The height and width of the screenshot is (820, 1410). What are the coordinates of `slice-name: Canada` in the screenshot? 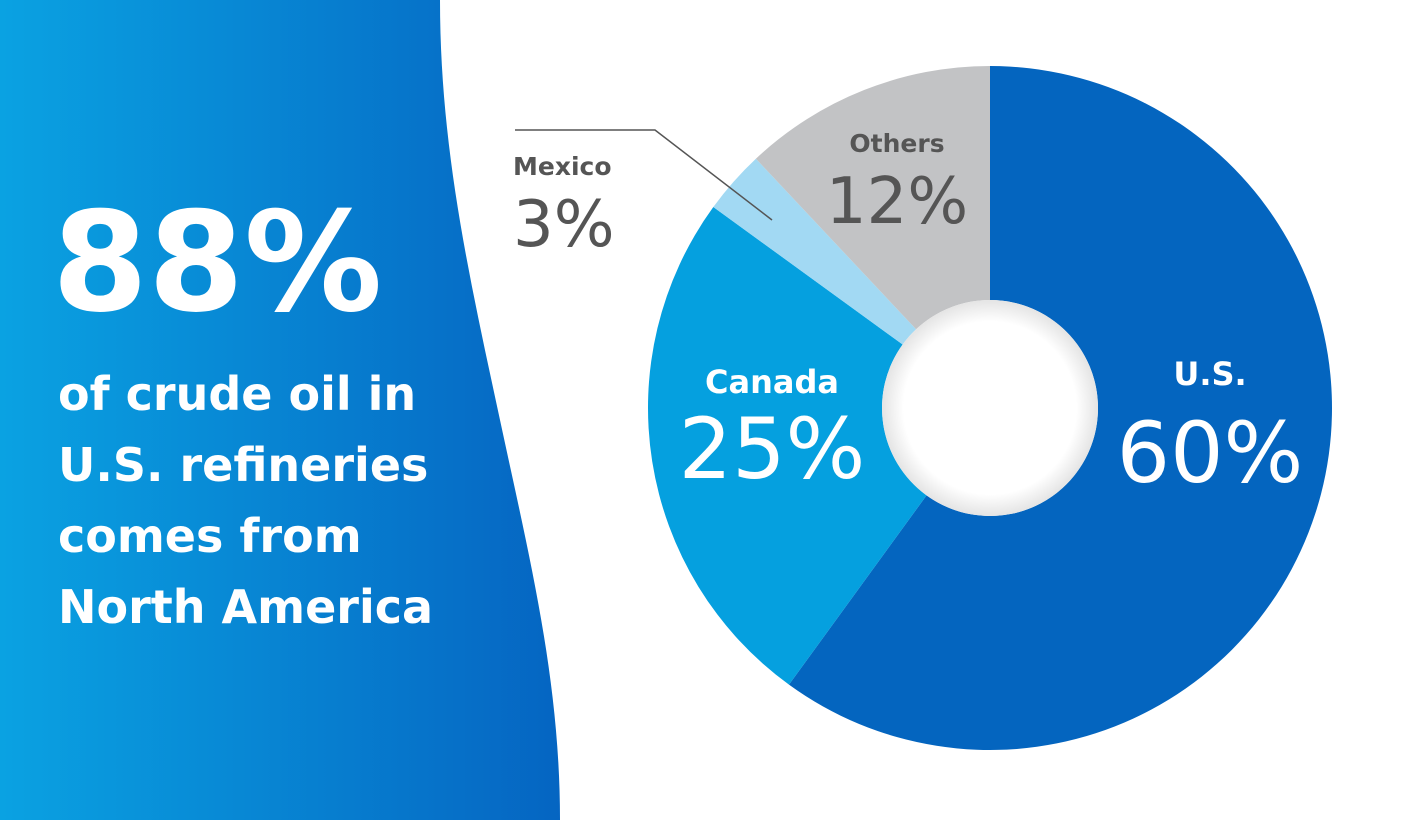 It's located at (772, 382).